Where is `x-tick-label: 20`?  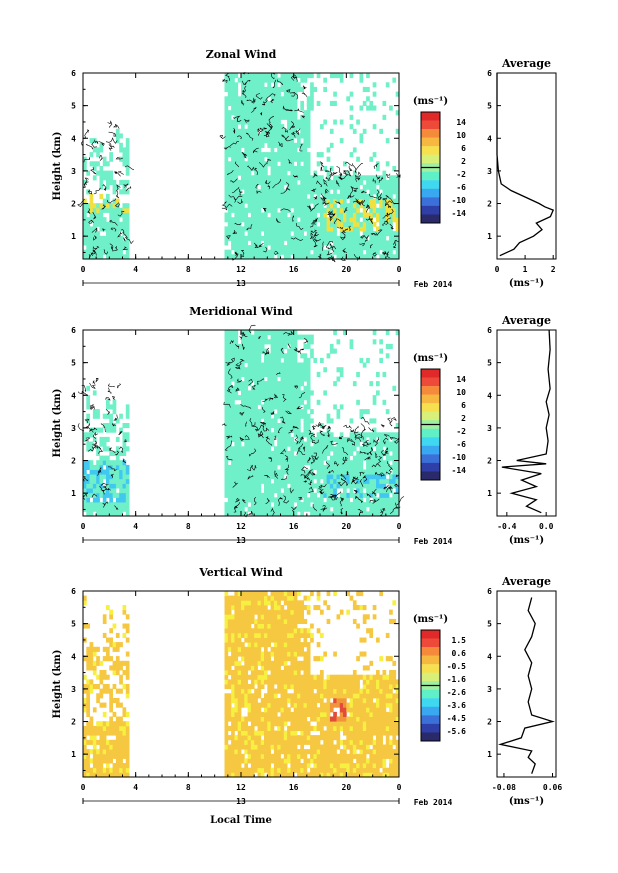
x-tick-label: 20 is located at coordinates (347, 269).